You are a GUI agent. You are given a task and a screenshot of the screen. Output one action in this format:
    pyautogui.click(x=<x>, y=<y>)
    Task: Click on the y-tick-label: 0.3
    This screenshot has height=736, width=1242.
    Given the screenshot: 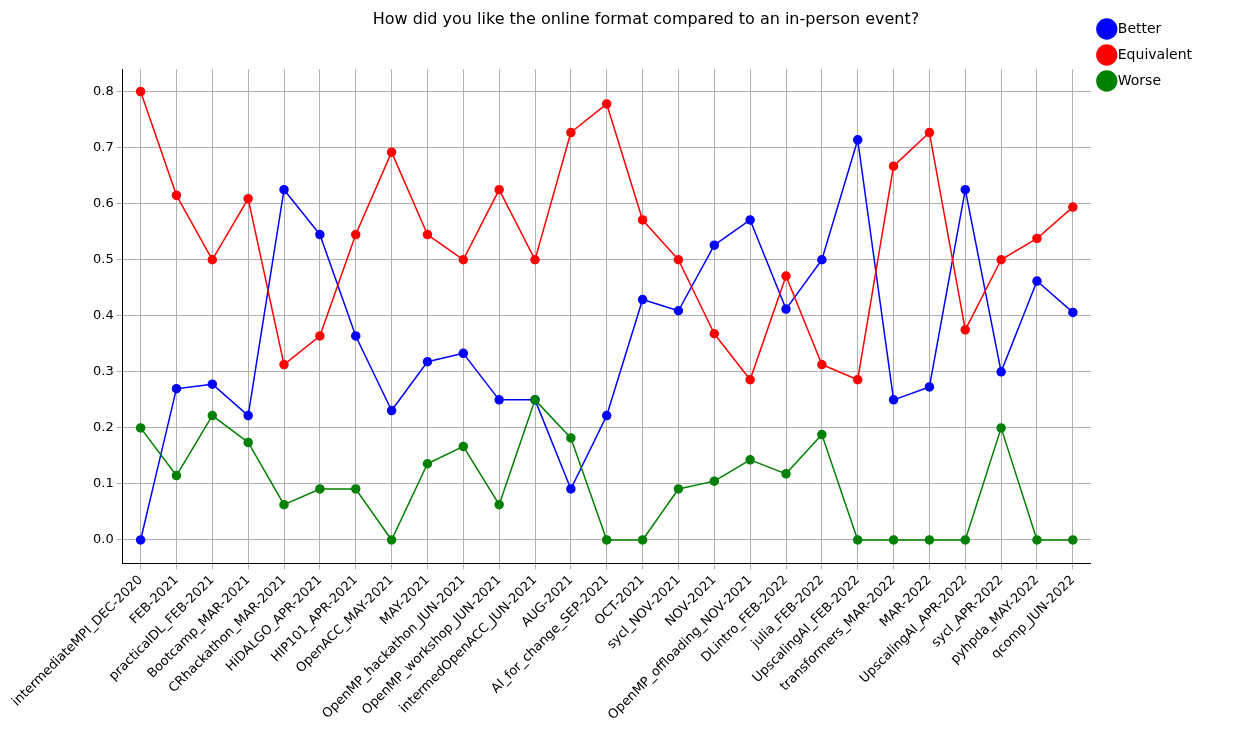 What is the action you would take?
    pyautogui.click(x=103, y=371)
    